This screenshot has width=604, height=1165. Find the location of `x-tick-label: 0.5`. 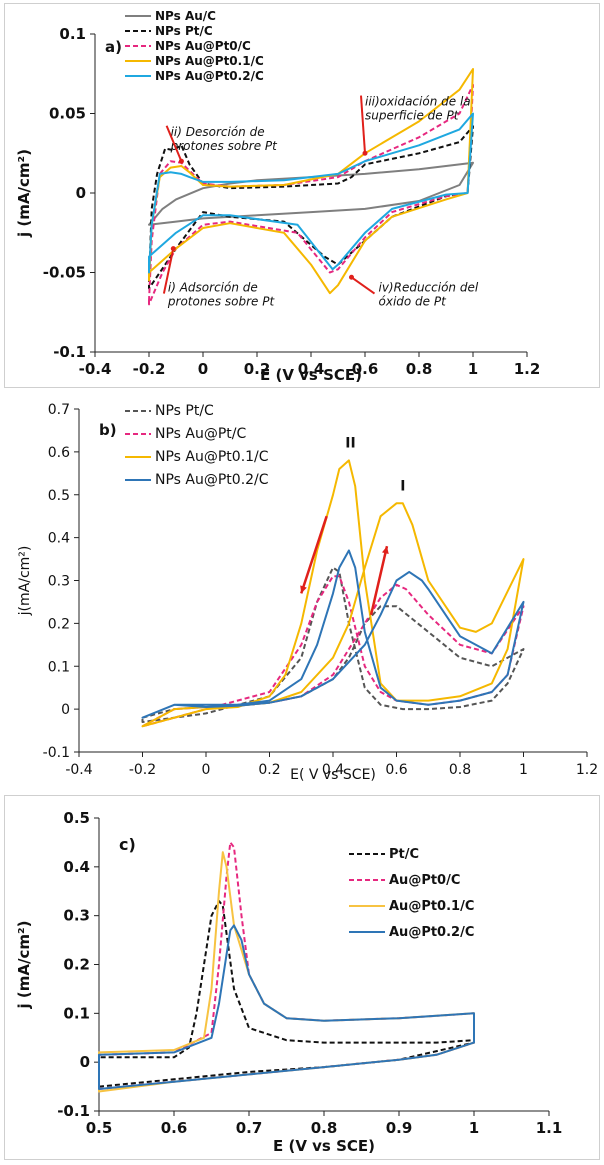

x-tick-label: 0.5 is located at coordinates (99, 1128).